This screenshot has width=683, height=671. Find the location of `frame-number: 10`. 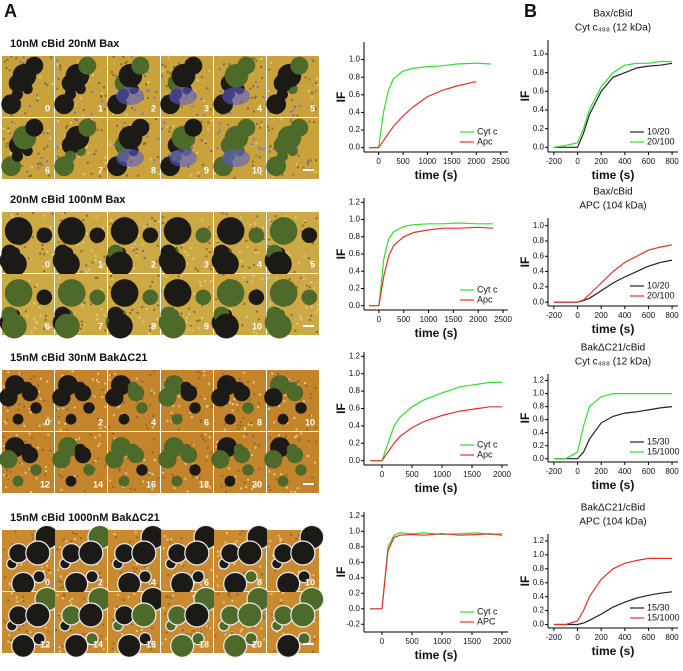

frame-number: 10 is located at coordinates (310, 582).